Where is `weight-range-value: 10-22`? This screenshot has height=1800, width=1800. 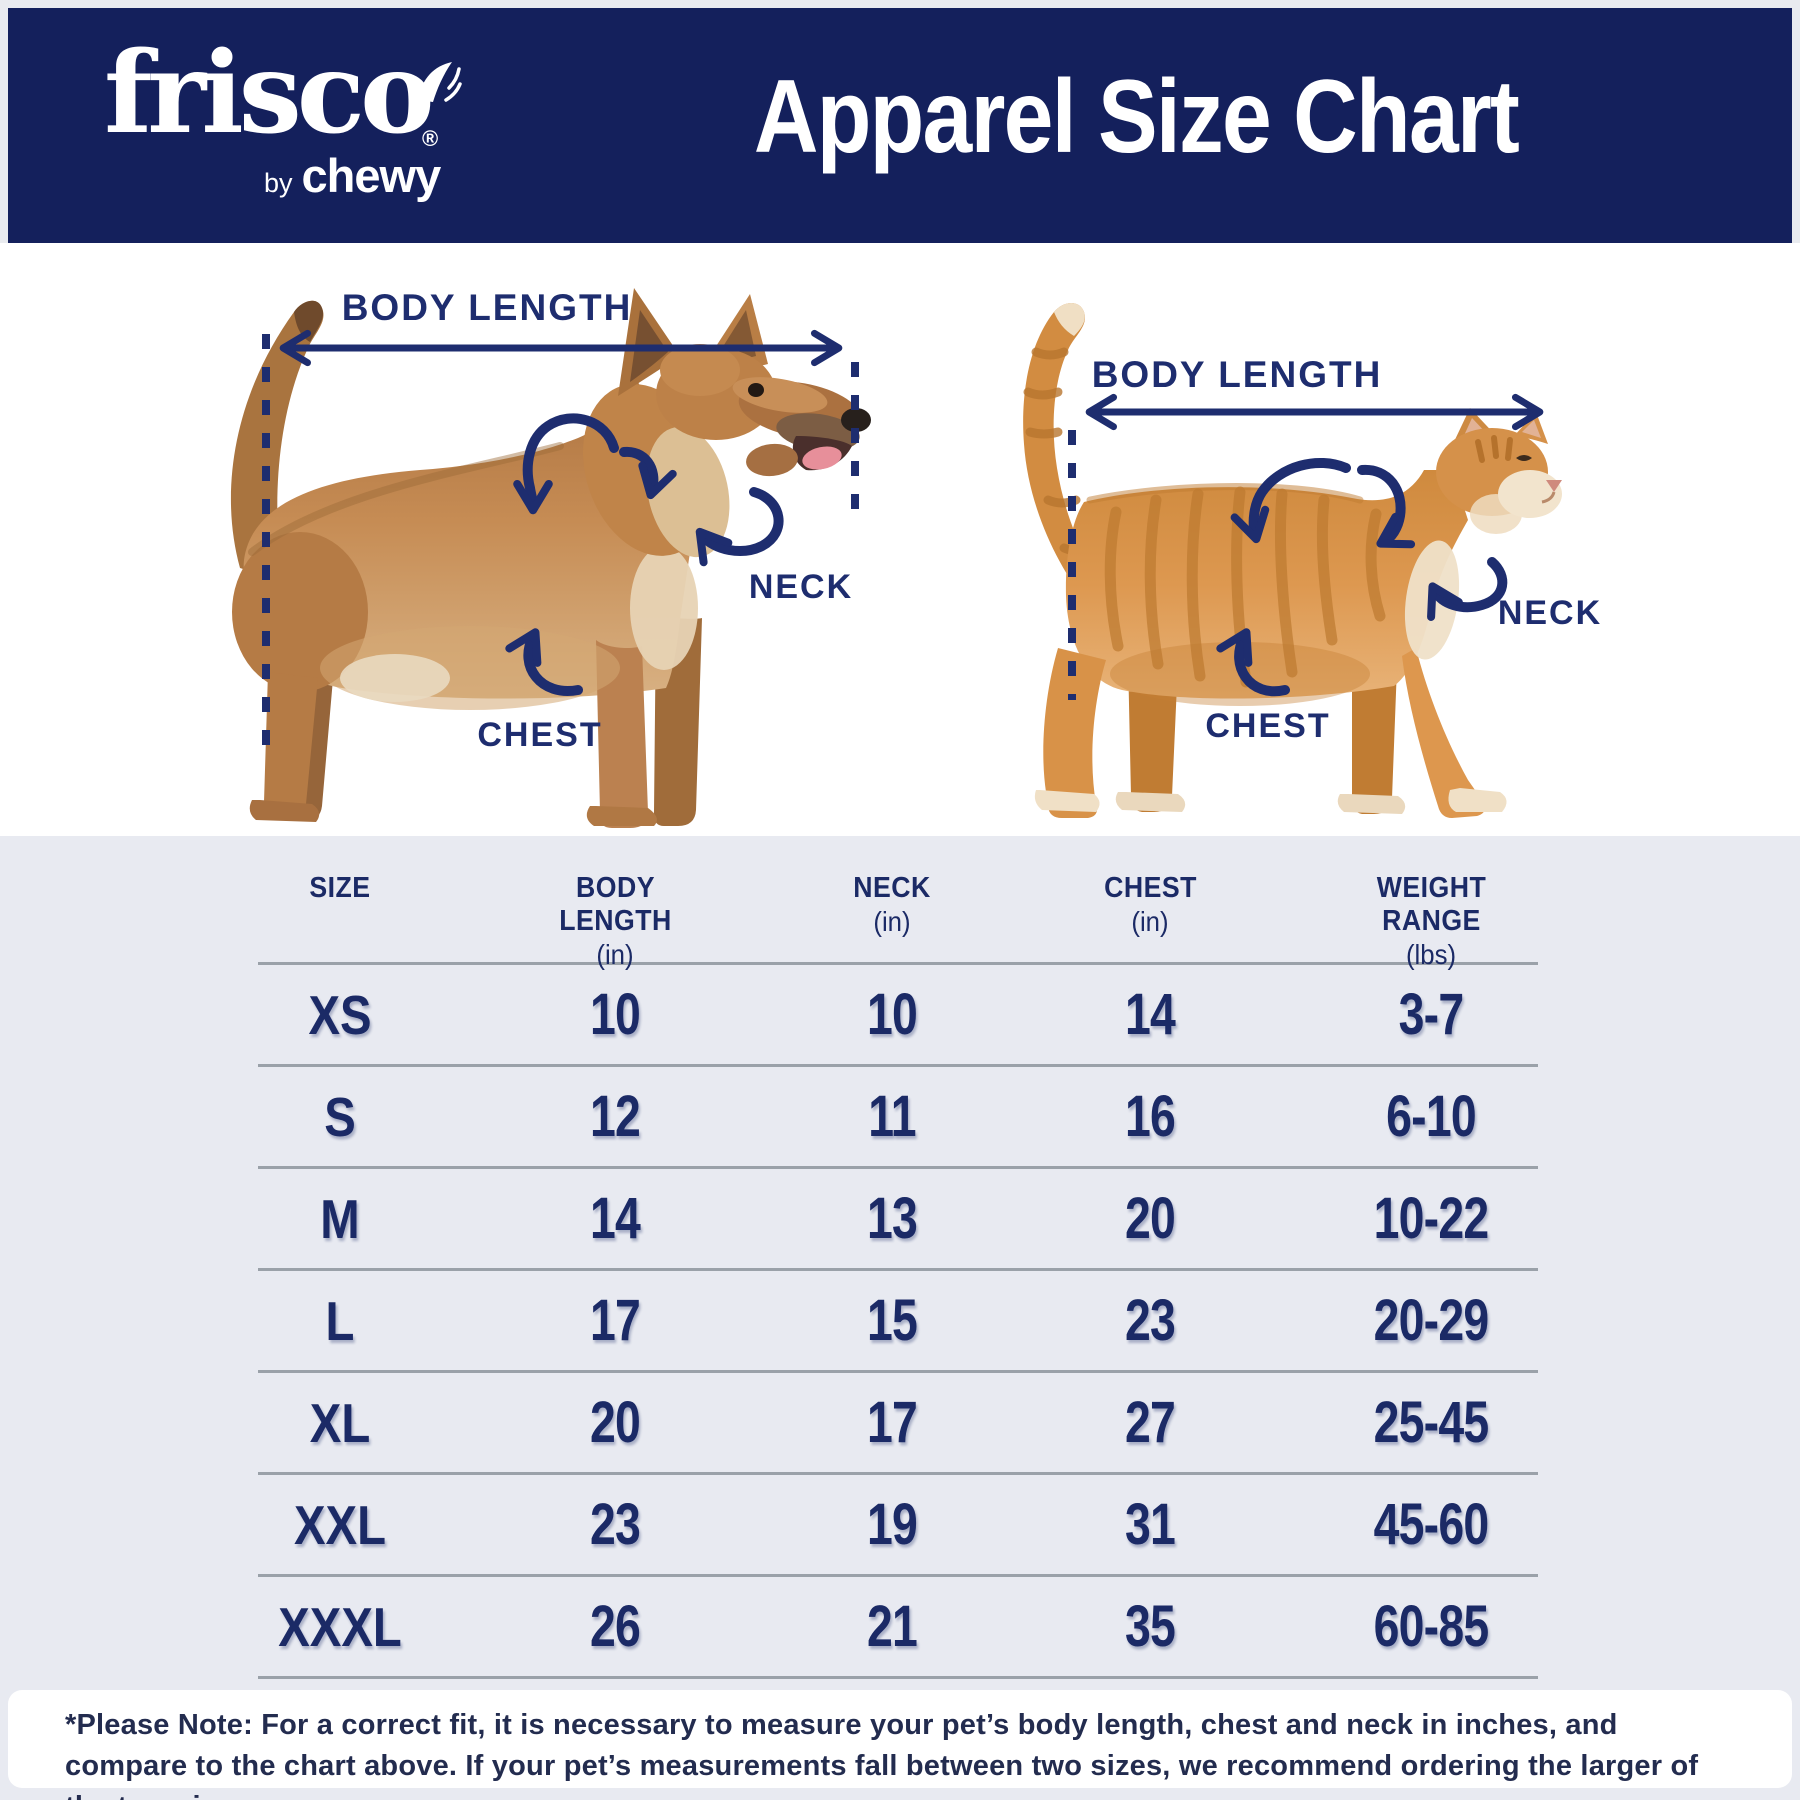
weight-range-value: 10-22 is located at coordinates (1431, 1218).